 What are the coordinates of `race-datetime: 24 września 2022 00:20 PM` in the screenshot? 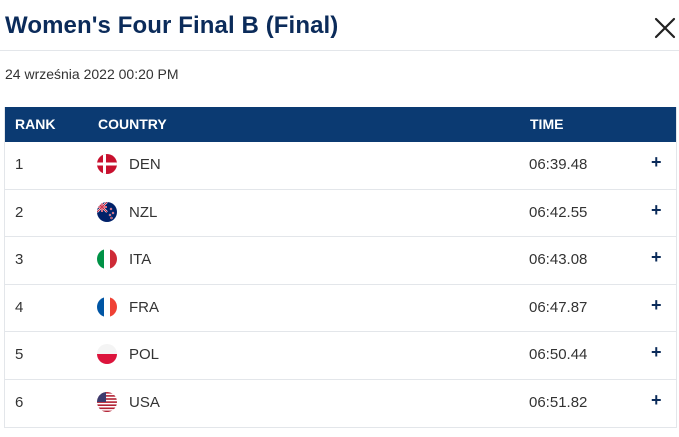 It's located at (92, 74).